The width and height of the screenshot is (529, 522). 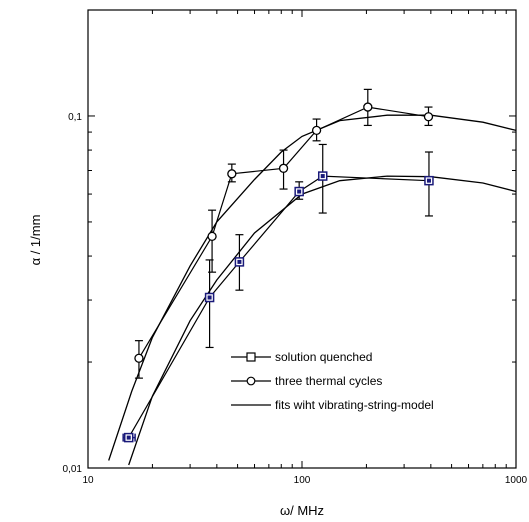 What do you see at coordinates (328, 381) in the screenshot?
I see `legend-label-three-thermal-cycles: three thermal cycles` at bounding box center [328, 381].